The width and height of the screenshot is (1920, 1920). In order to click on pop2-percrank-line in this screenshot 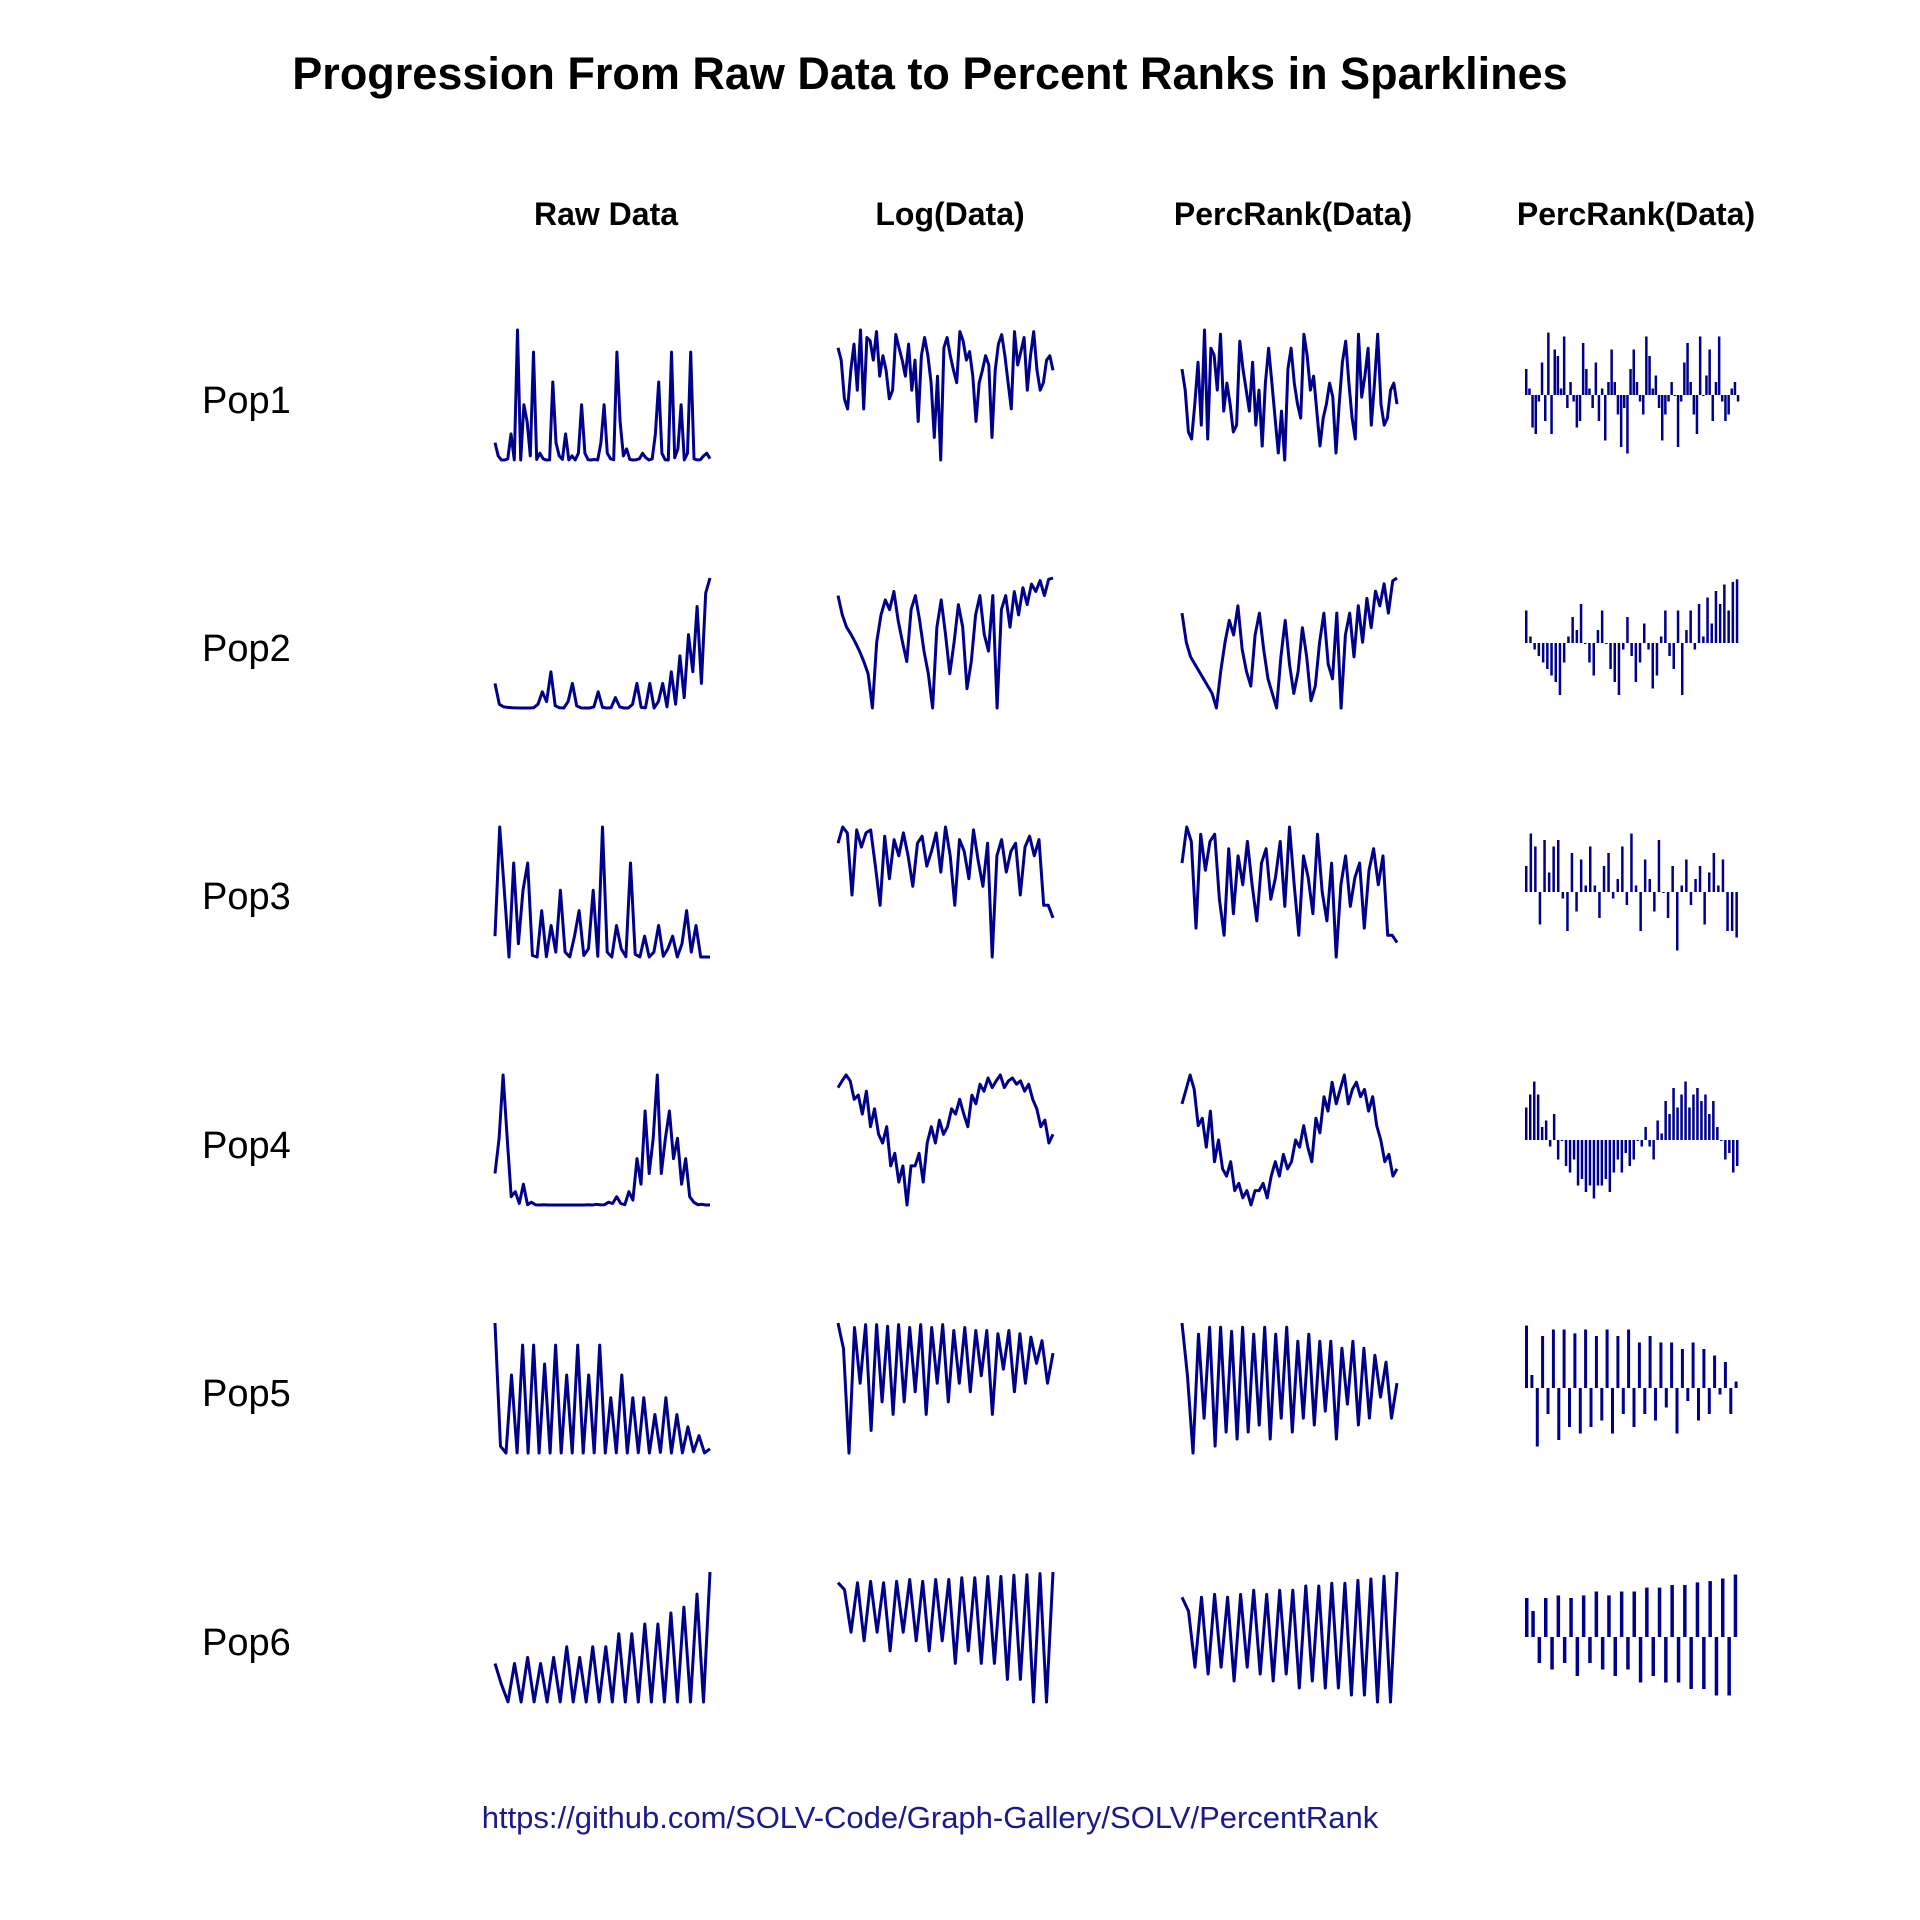, I will do `click(1289, 643)`.